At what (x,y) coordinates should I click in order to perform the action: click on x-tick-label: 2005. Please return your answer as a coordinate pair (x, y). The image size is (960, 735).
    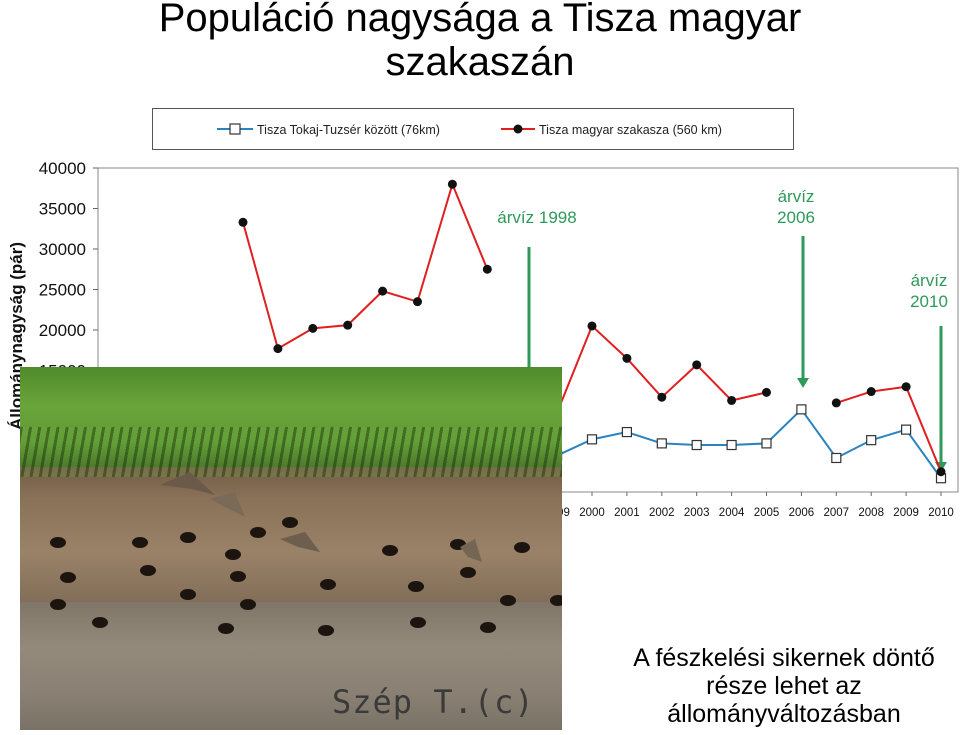
    Looking at the image, I should click on (767, 513).